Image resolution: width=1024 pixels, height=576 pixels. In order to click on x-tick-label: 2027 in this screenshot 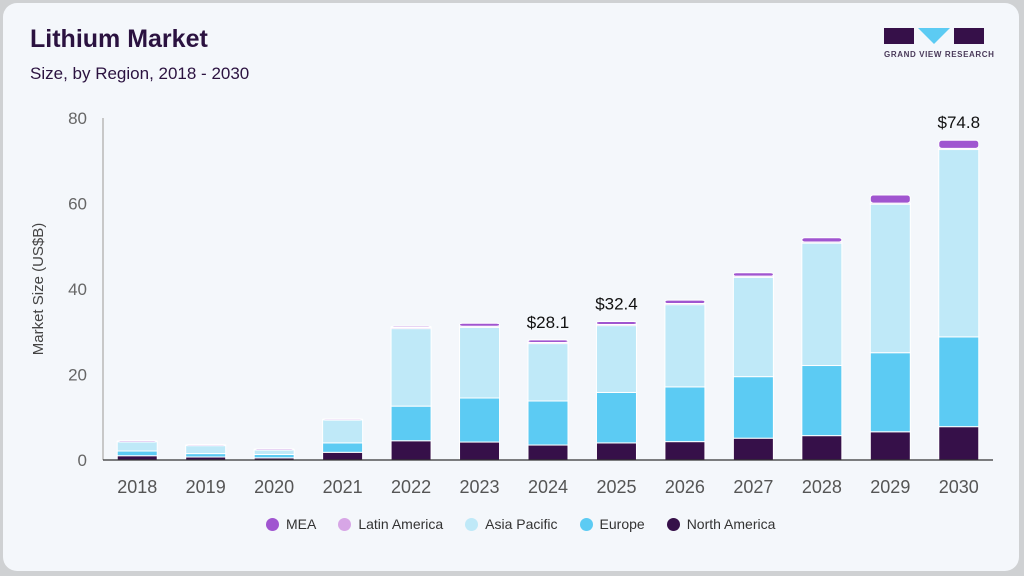, I will do `click(753, 487)`.